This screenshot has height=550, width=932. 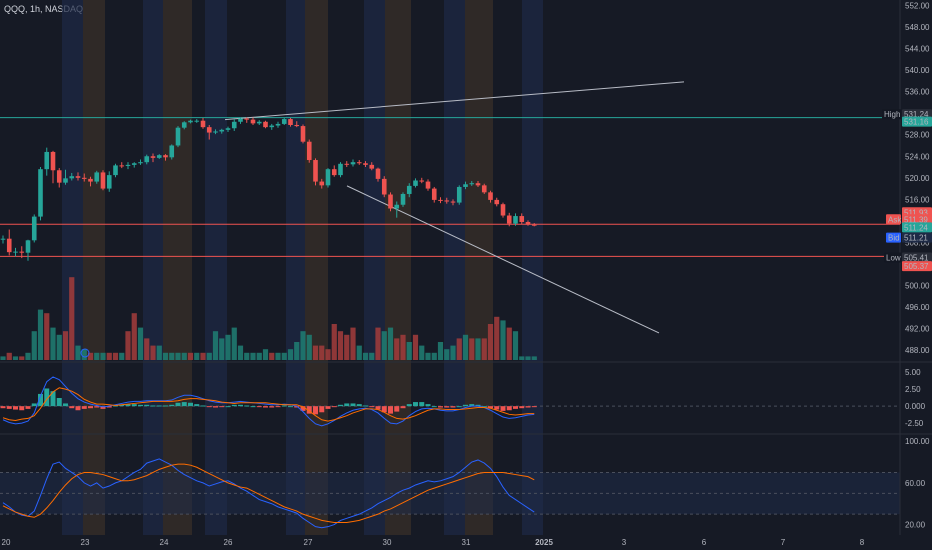 I want to click on bid-tag-label: Bid, so click(x=894, y=238).